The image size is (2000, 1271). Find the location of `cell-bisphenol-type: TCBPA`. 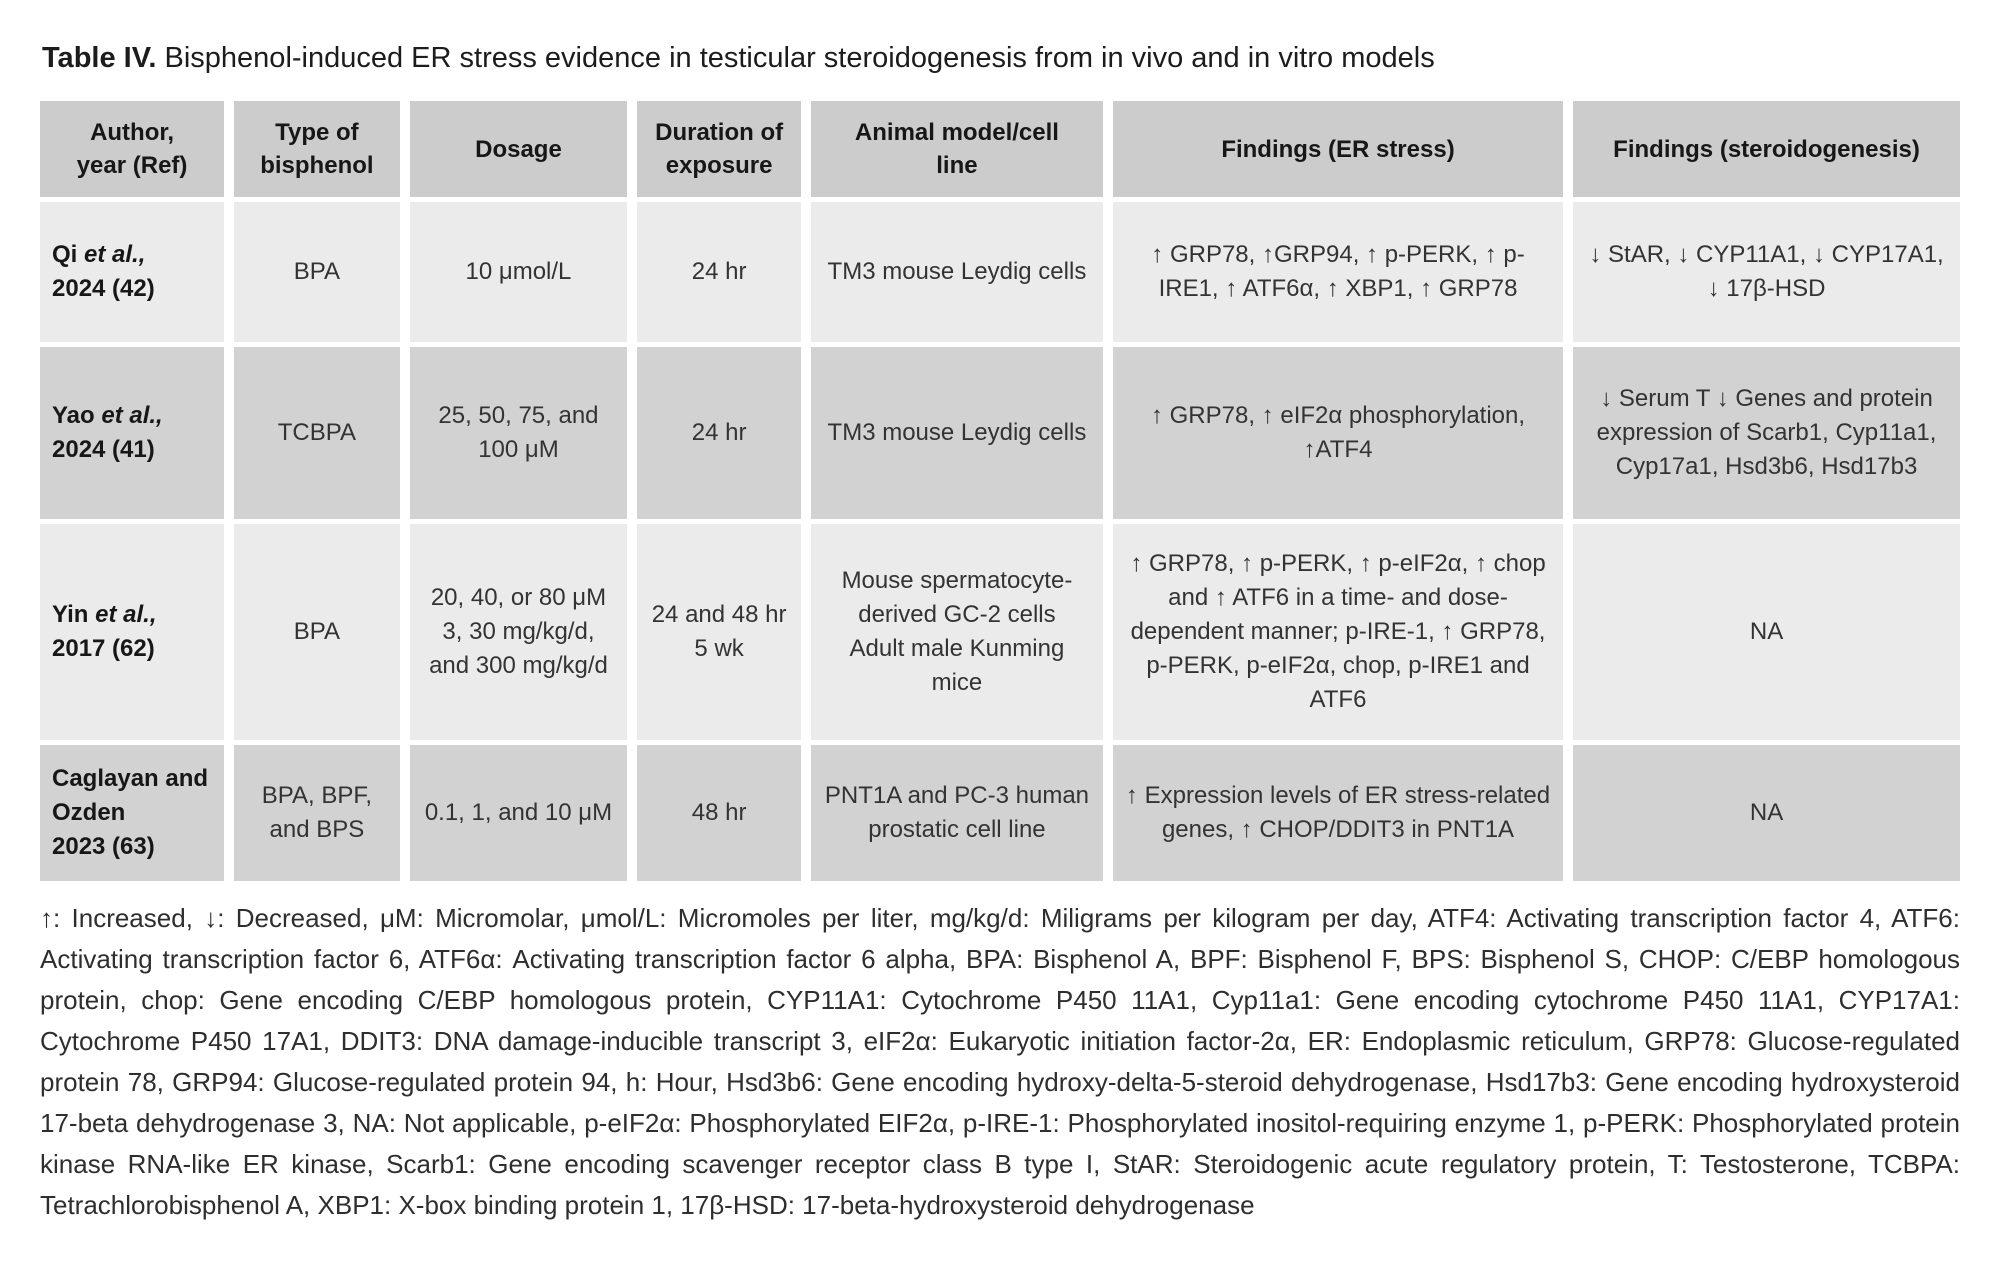

cell-bisphenol-type: TCBPA is located at coordinates (317, 433).